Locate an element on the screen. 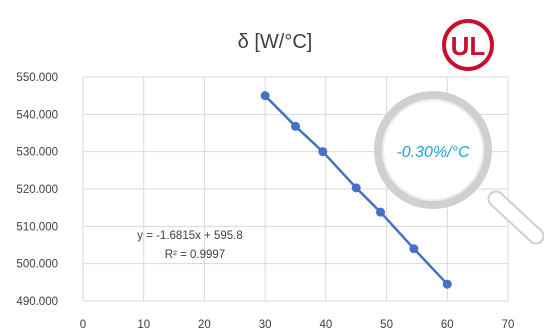 The image size is (544, 331). chart-title: δ [W/°C] is located at coordinates (275, 42).